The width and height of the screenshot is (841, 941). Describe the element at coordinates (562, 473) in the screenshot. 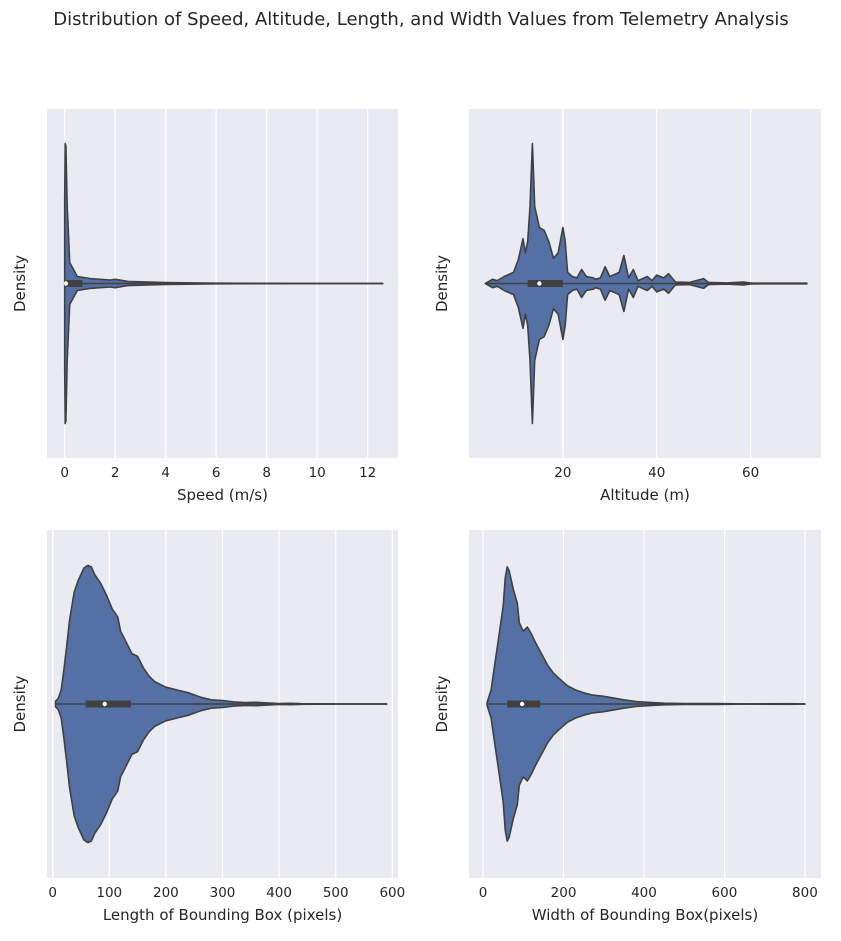

I see `x-tick-label: 20` at that location.